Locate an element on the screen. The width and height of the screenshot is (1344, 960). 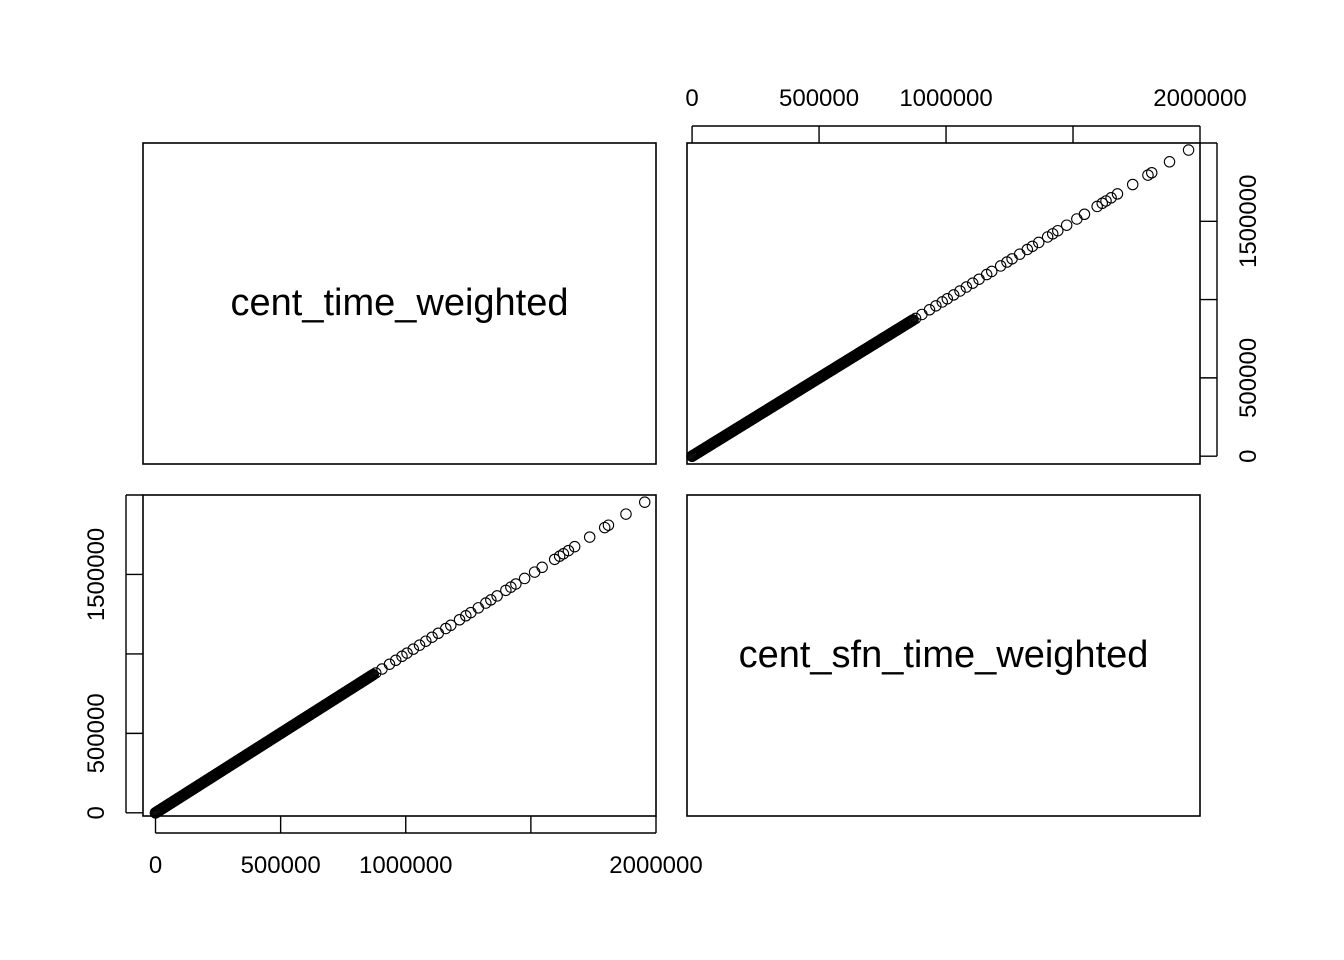
tick-label-right-1: 500000 is located at coordinates (1248, 378).